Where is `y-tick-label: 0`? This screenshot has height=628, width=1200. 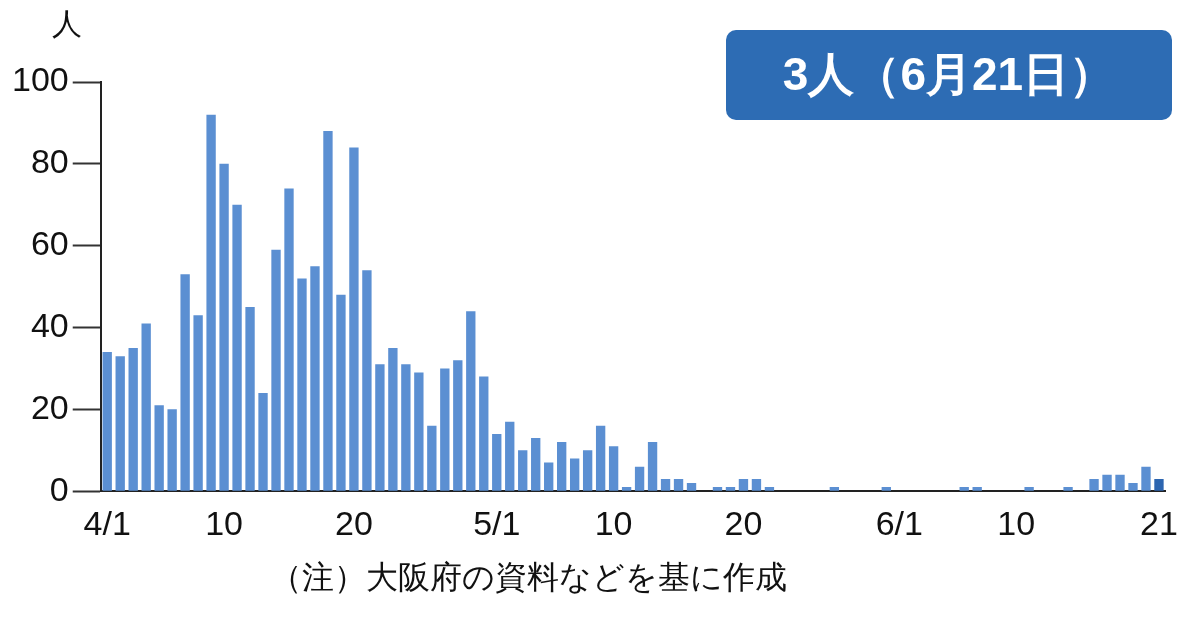
y-tick-label: 0 is located at coordinates (59, 488).